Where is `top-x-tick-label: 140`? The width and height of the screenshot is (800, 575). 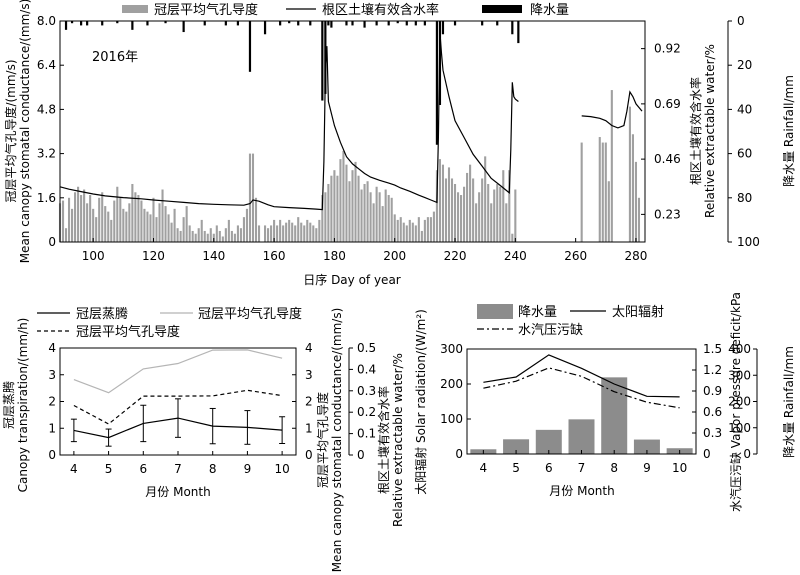
top-x-tick-label: 140 is located at coordinates (213, 256).